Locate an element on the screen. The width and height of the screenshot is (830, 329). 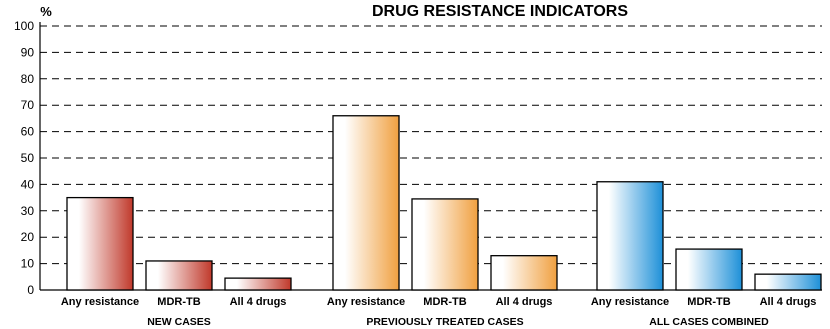
y-axis-unit: % is located at coordinates (46, 11).